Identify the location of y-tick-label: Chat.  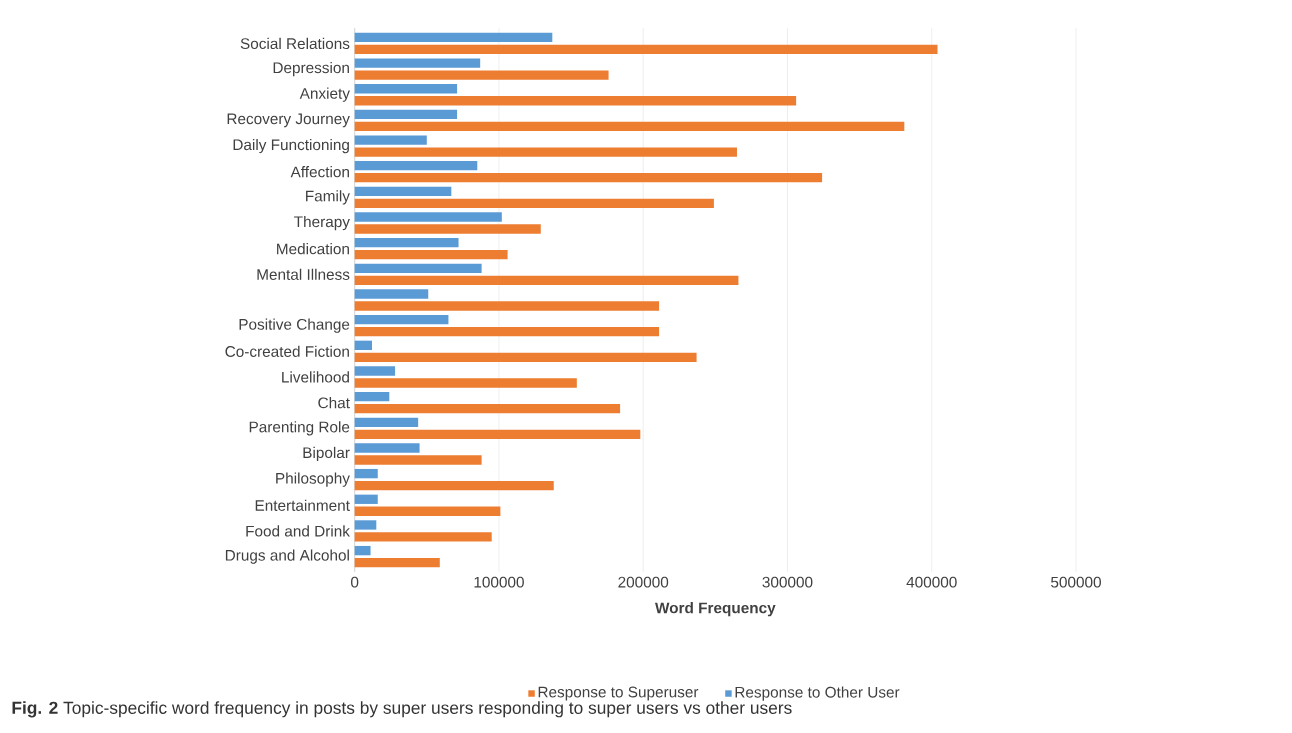
(334, 402).